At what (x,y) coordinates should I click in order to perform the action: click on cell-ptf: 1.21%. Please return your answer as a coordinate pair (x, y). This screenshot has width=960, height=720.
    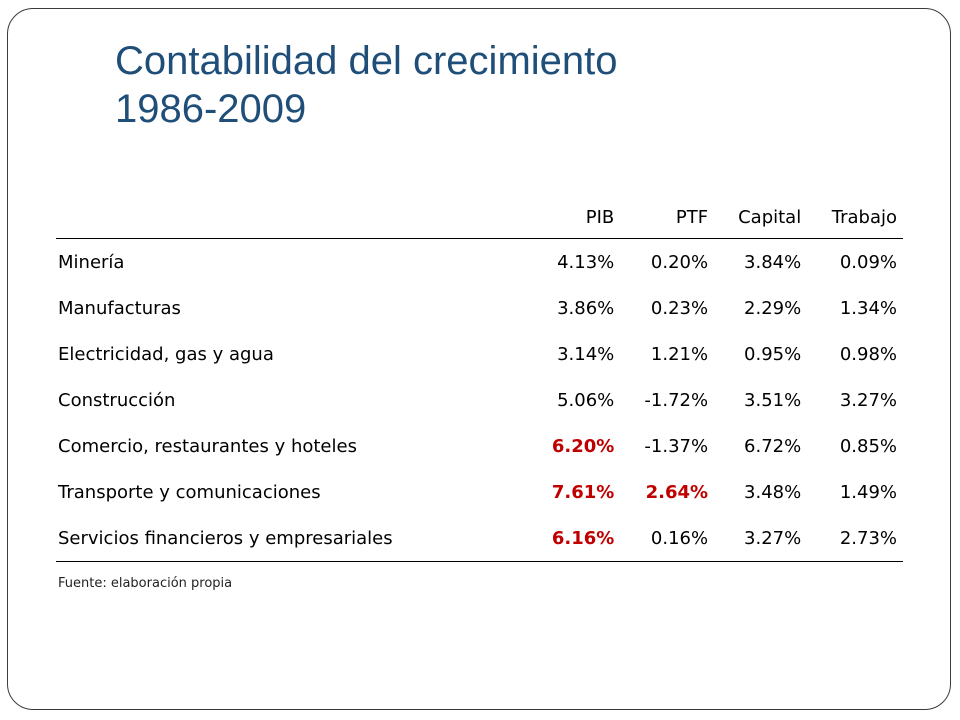
    Looking at the image, I should click on (679, 354).